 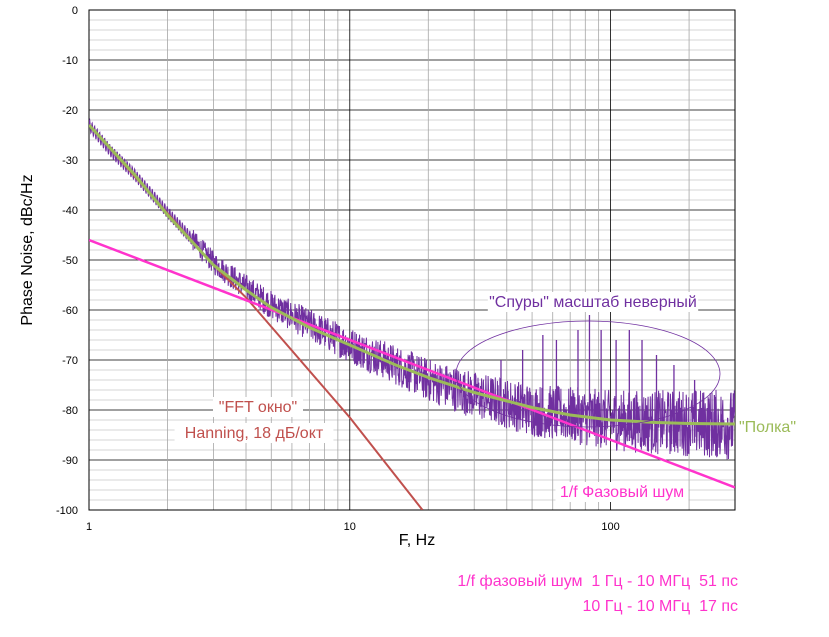 What do you see at coordinates (70, 461) in the screenshot?
I see `y-tick-label: -90` at bounding box center [70, 461].